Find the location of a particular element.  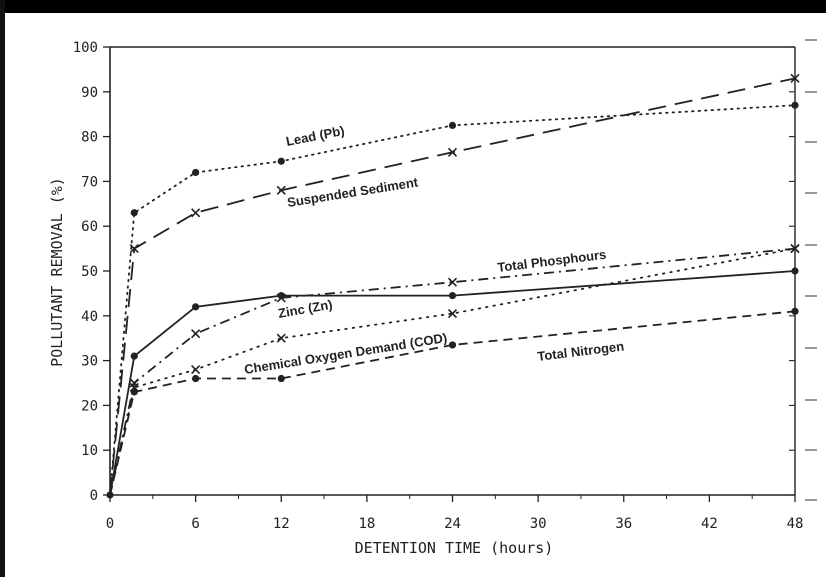

y-tick-label: 70 is located at coordinates (89, 182).